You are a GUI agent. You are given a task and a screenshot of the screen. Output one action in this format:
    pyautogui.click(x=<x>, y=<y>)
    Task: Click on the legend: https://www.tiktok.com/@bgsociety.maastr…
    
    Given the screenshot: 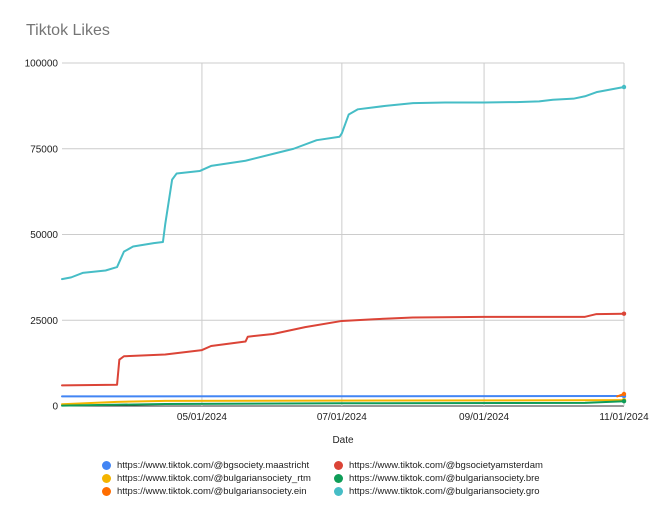 What is the action you would take?
    pyautogui.click(x=326, y=478)
    